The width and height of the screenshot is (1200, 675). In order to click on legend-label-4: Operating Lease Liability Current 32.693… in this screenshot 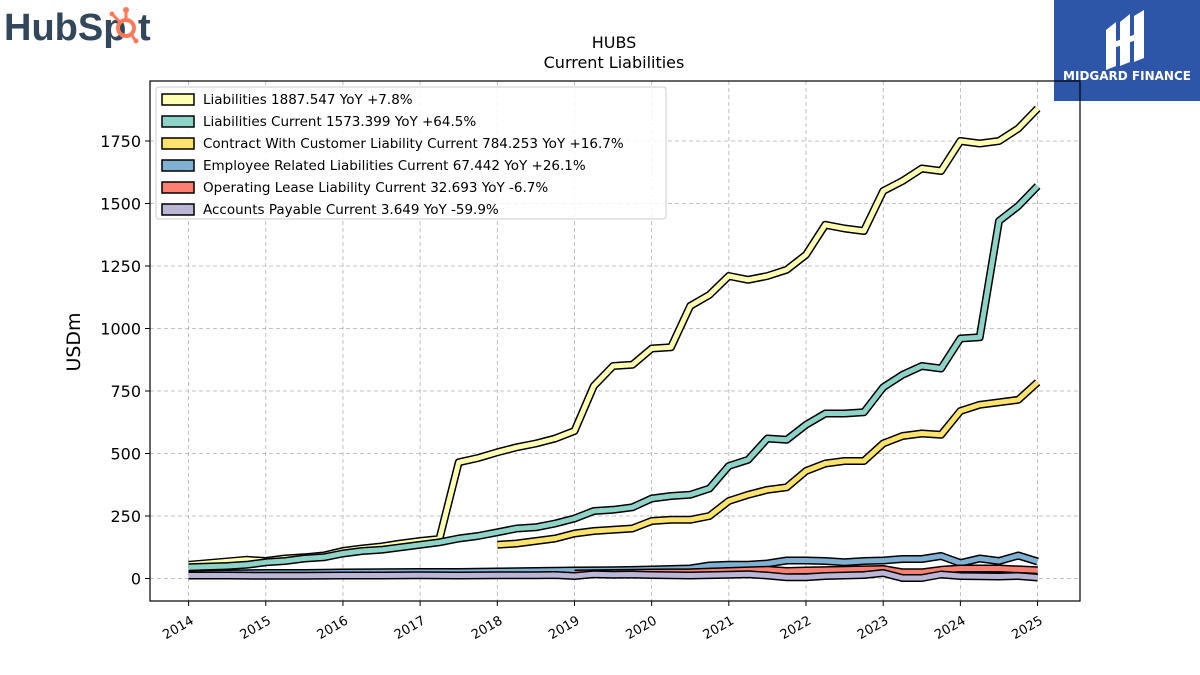, I will do `click(375, 188)`.